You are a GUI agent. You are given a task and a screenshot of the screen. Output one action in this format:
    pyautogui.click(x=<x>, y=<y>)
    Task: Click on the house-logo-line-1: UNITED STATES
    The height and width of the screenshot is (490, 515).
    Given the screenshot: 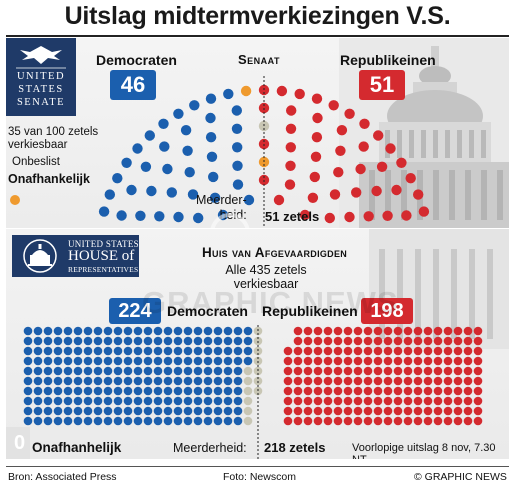 What is the action you would take?
    pyautogui.click(x=103, y=244)
    